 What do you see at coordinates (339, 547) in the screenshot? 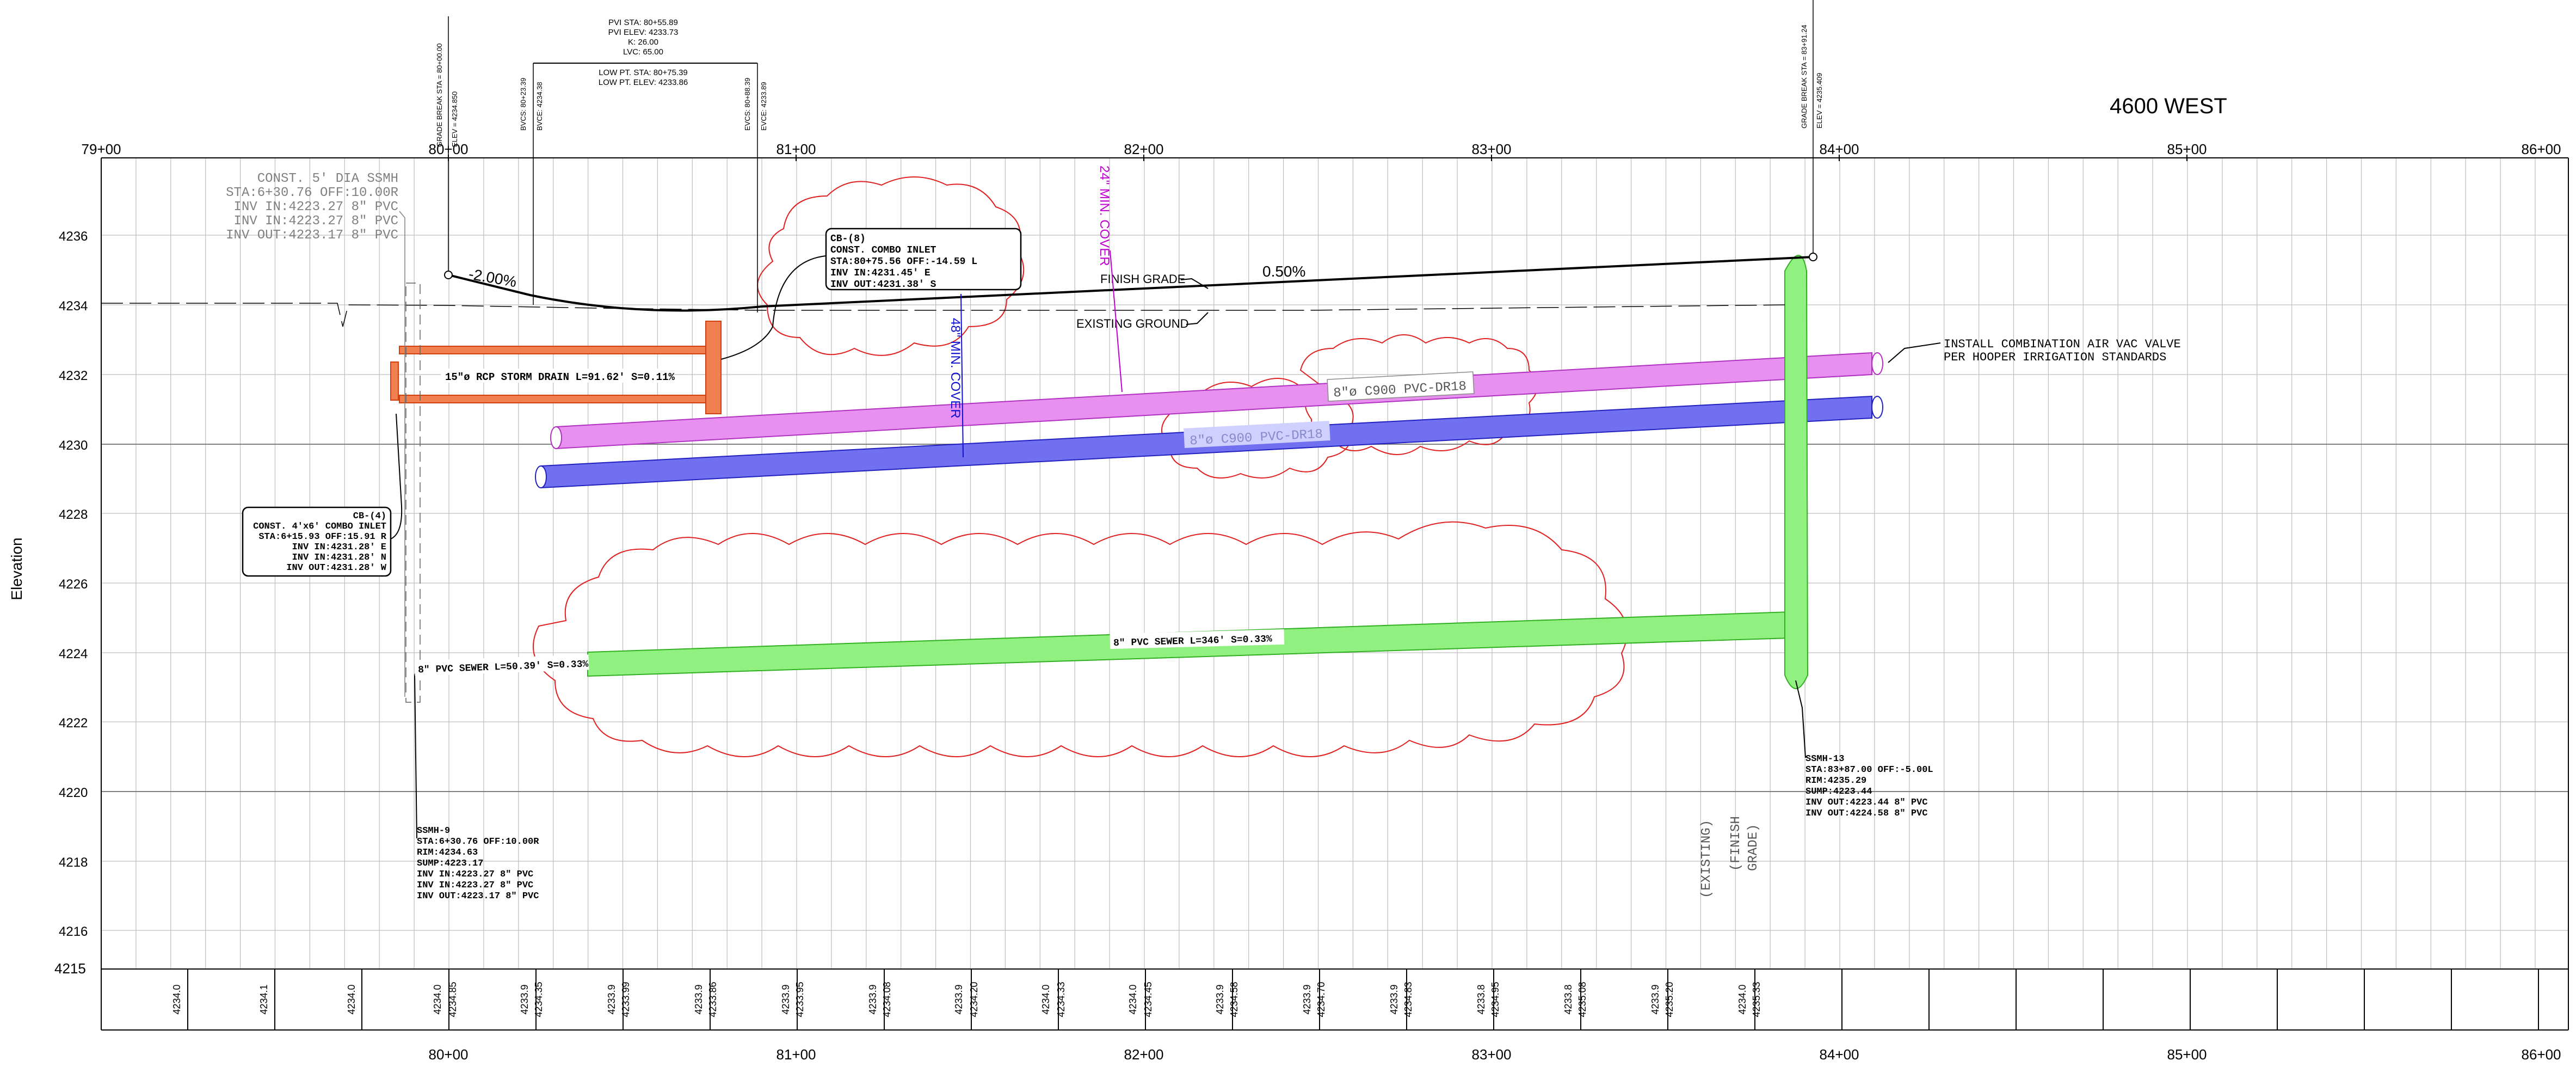
I see `note-line: INV IN:4231.28' E` at bounding box center [339, 547].